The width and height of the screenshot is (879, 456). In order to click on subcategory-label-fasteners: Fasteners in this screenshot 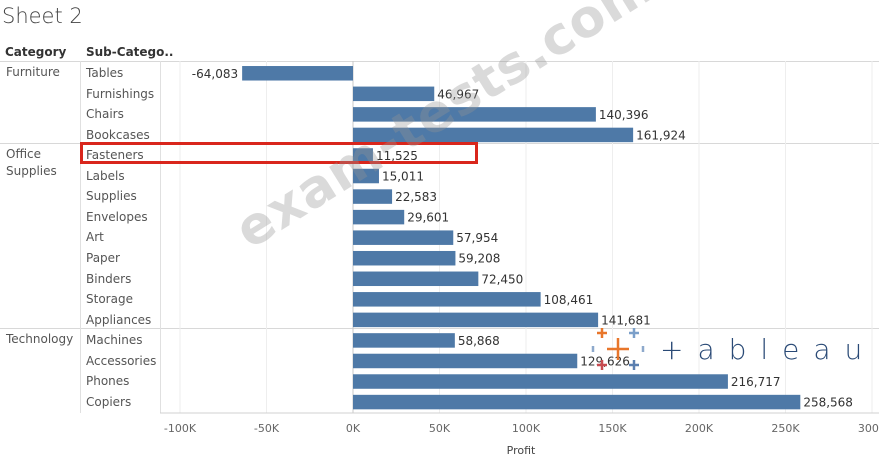, I will do `click(115, 155)`.